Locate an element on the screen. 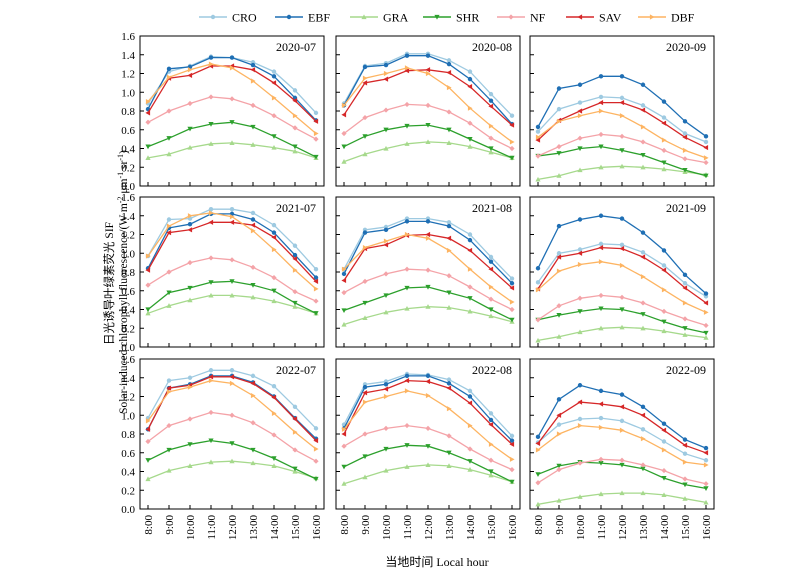 The height and width of the screenshot is (579, 800). panel-2021-09-title: 2021-09 is located at coordinates (686, 208).